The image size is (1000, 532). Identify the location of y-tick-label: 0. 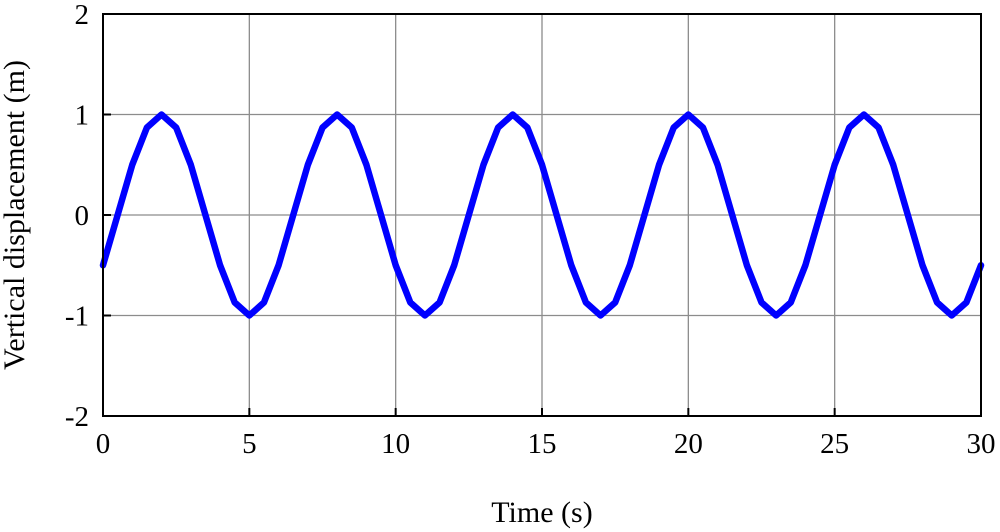
(82, 216).